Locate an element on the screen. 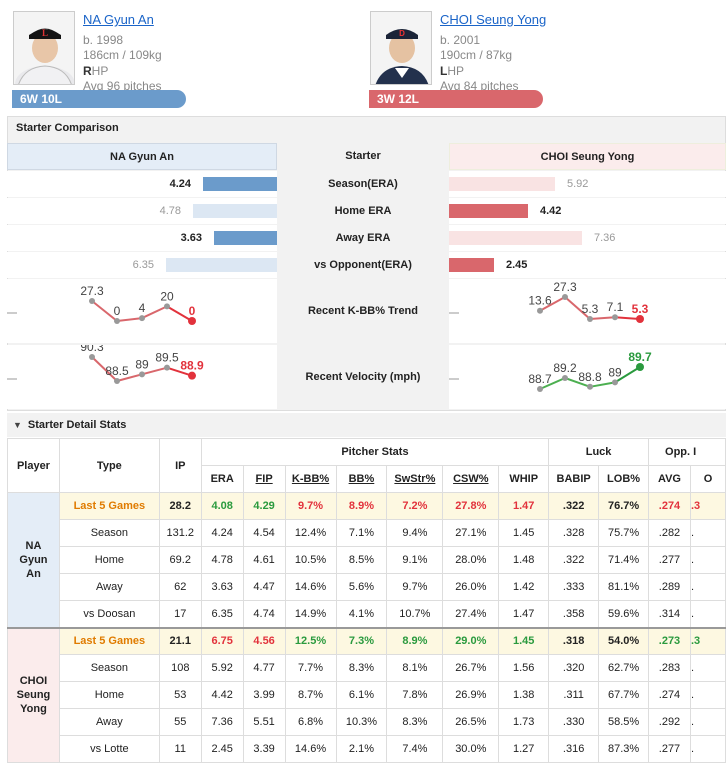 The image size is (726, 771). comparison-label: vs Opponent(ERA) is located at coordinates (363, 265).